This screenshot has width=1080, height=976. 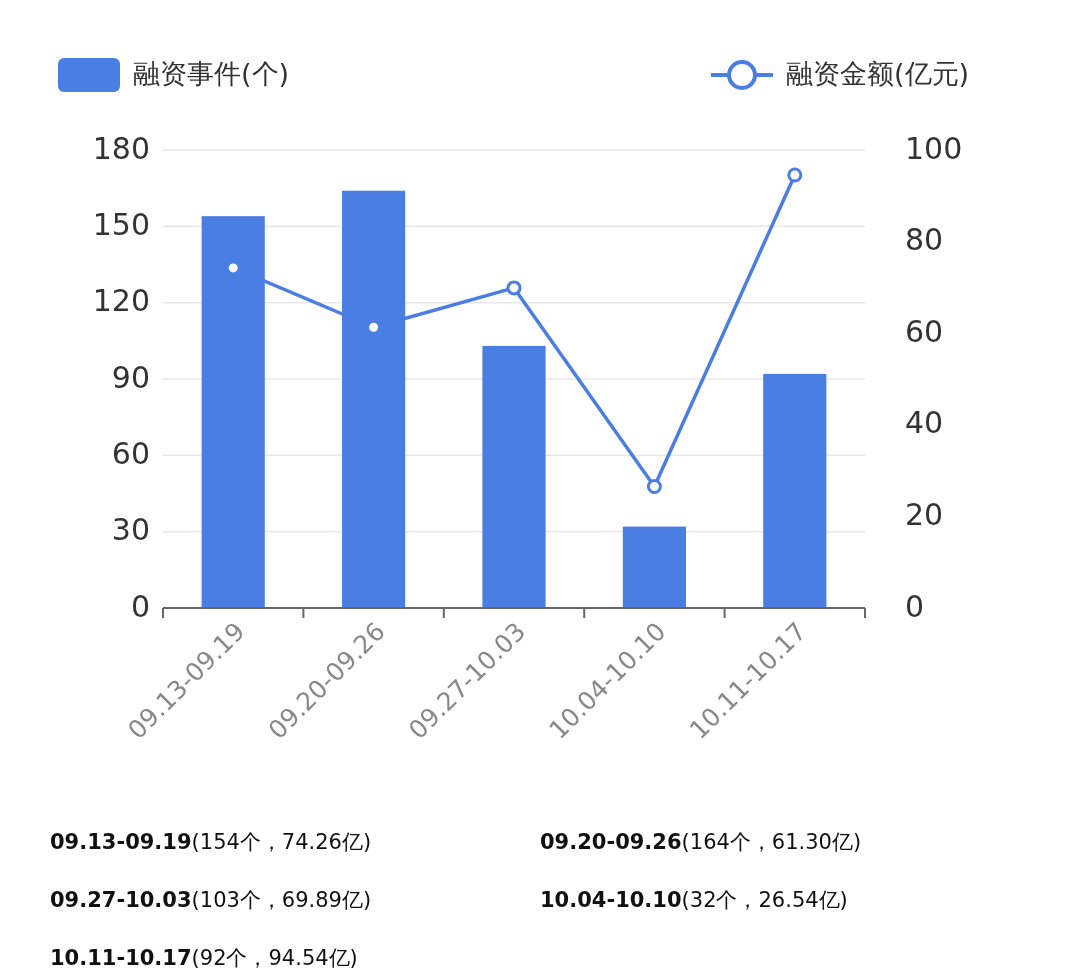 What do you see at coordinates (274, 958) in the screenshot?
I see `text: (92个，94.54亿)` at bounding box center [274, 958].